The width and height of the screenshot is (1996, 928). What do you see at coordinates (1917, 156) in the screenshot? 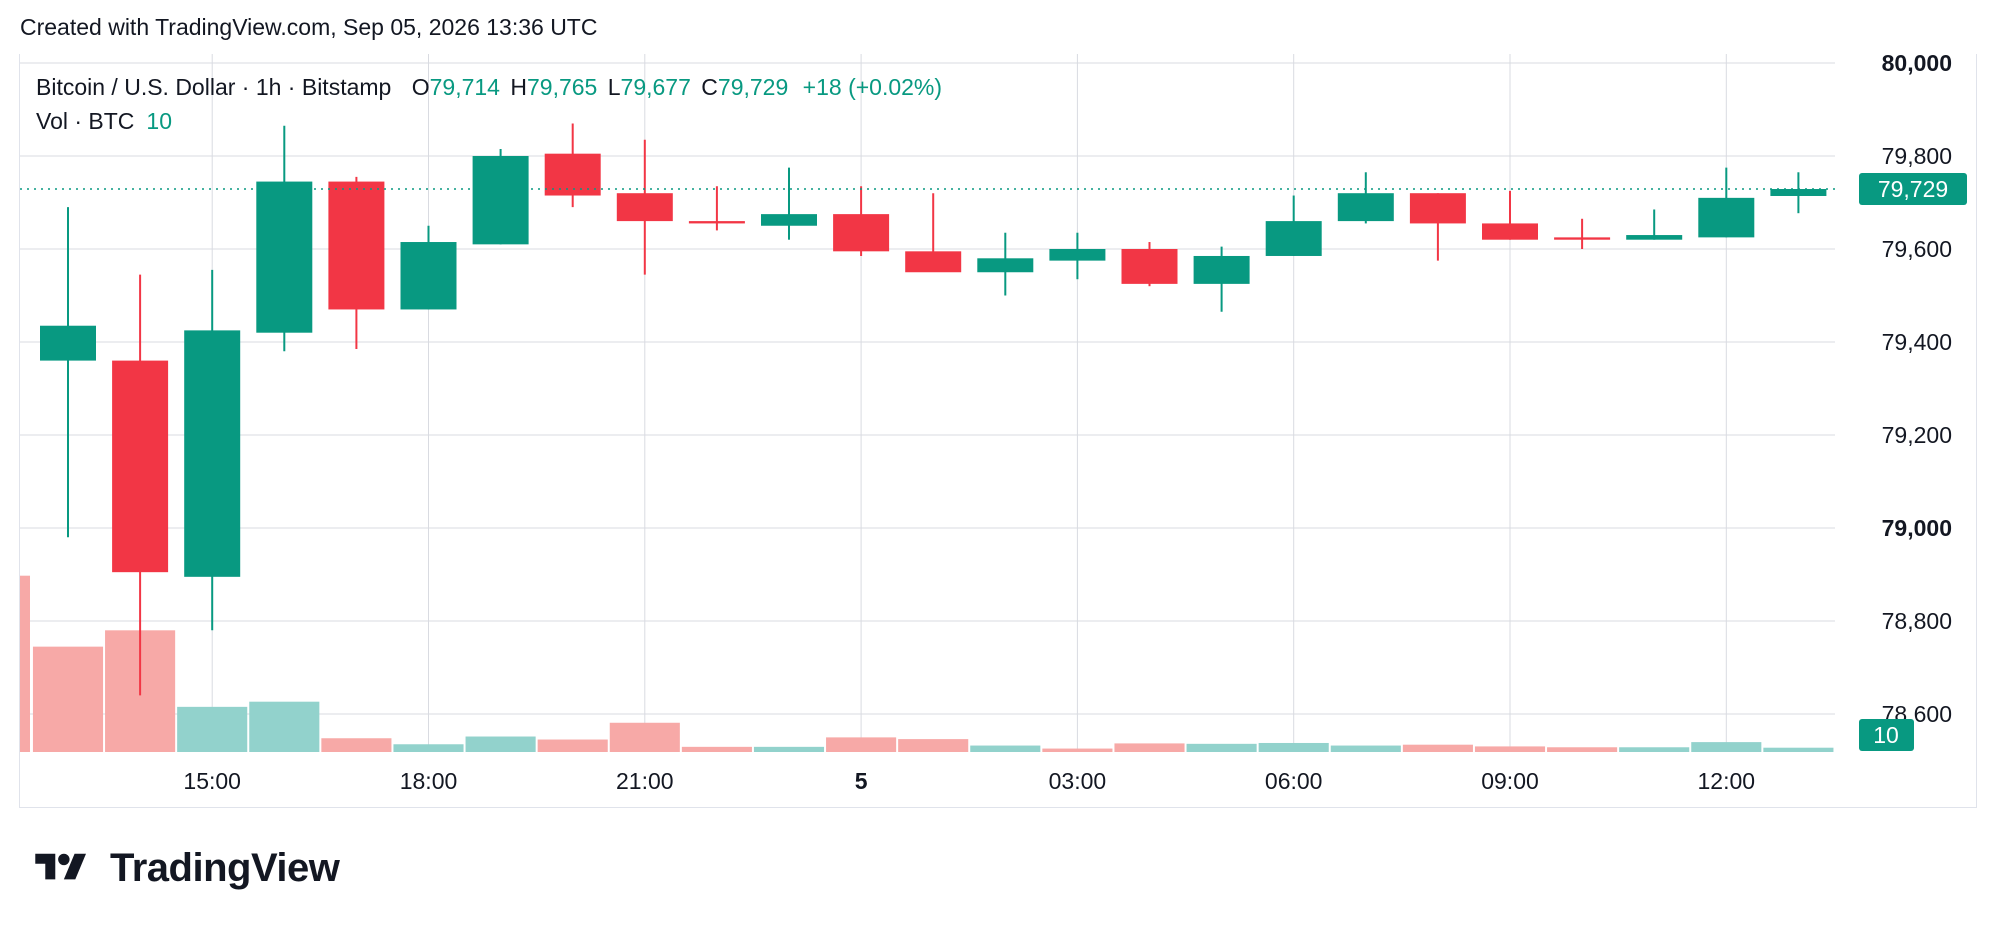
I see `price-tick-label: 79,800` at bounding box center [1917, 156].